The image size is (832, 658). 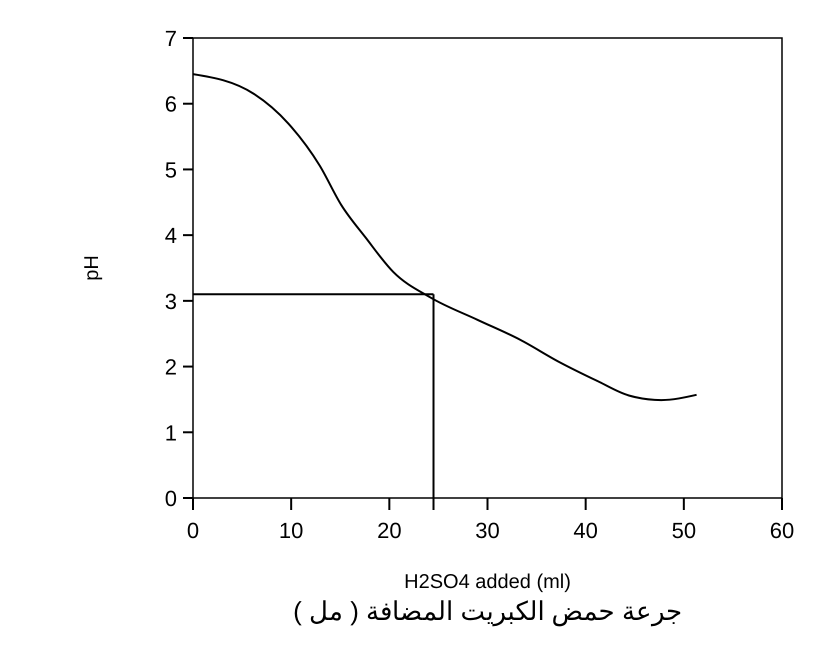 What do you see at coordinates (170, 38) in the screenshot?
I see `y-tick-label: 7` at bounding box center [170, 38].